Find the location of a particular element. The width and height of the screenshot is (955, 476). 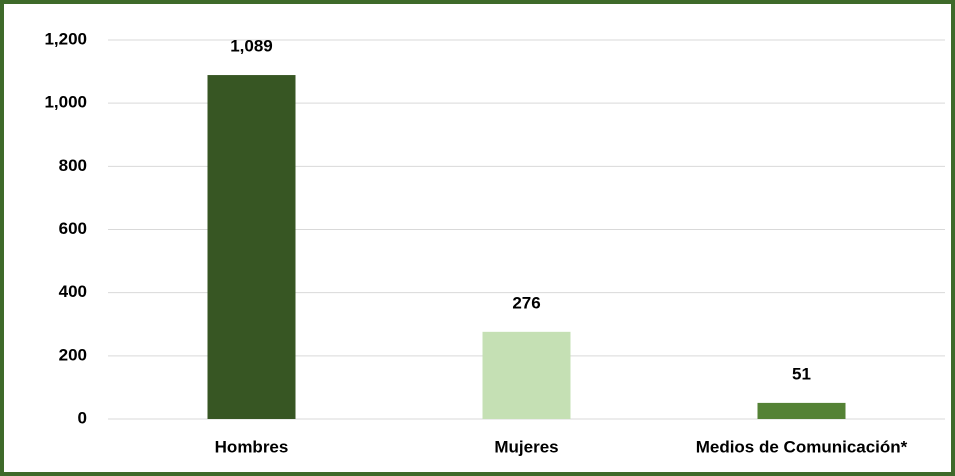

x-tick-label: Mujeres is located at coordinates (526, 446).